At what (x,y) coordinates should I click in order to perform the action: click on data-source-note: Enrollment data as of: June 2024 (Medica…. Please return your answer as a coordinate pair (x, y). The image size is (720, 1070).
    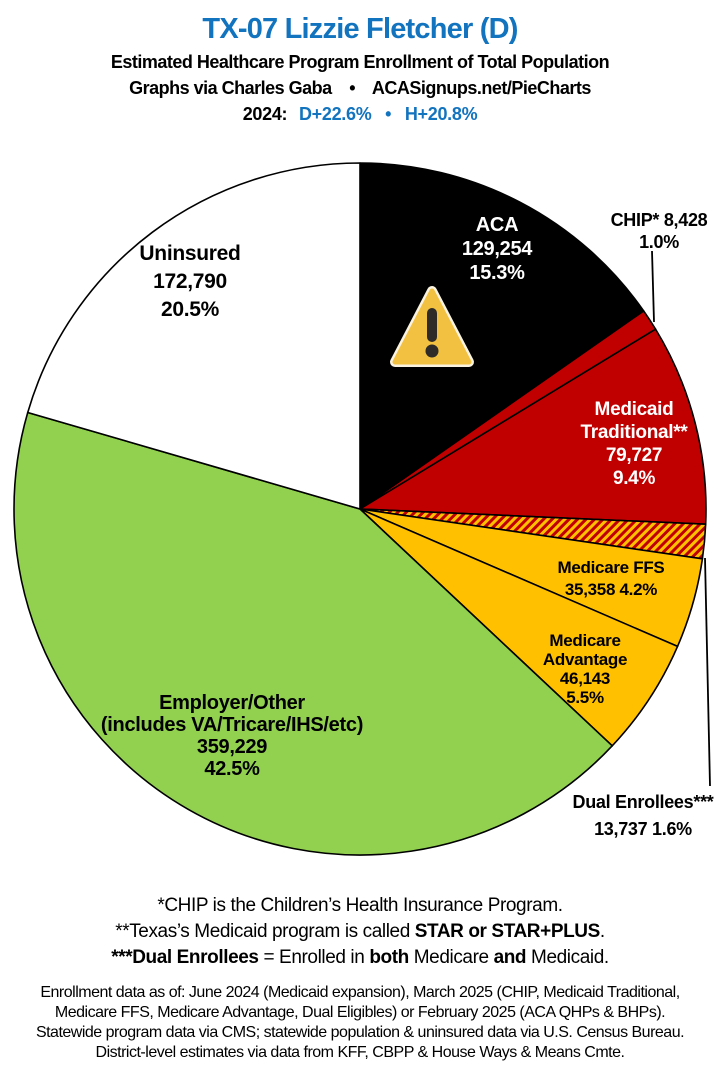
    Looking at the image, I should click on (360, 1023).